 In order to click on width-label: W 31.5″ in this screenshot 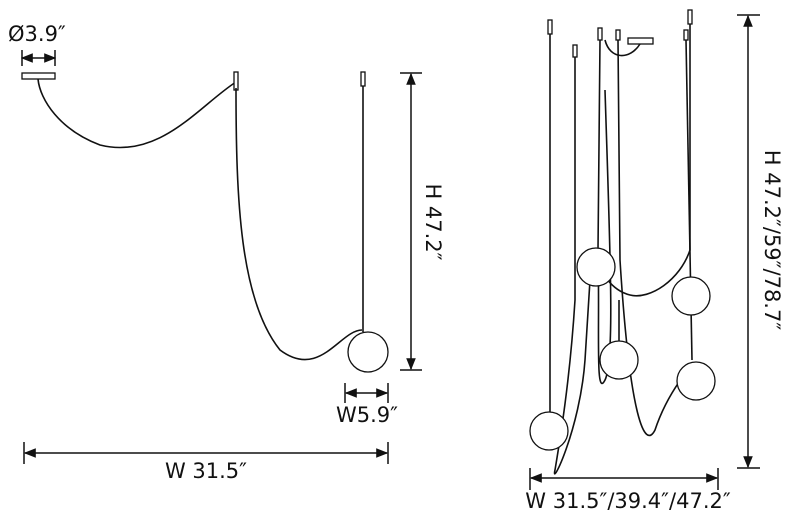, I will do `click(206, 471)`.